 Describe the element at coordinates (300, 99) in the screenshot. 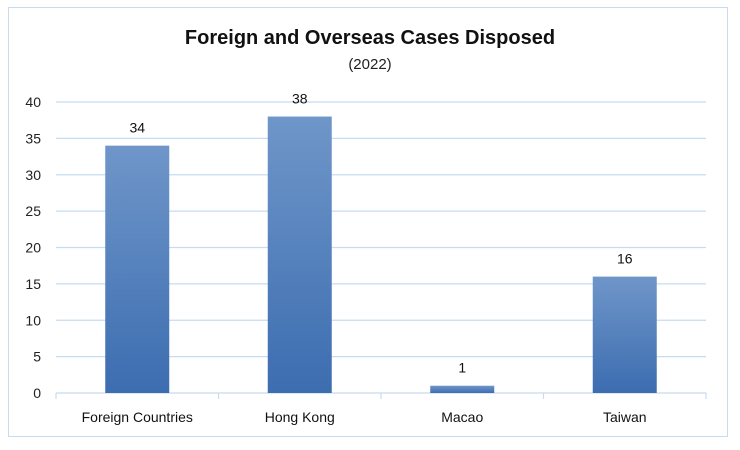

I see `data-label: 38` at that location.